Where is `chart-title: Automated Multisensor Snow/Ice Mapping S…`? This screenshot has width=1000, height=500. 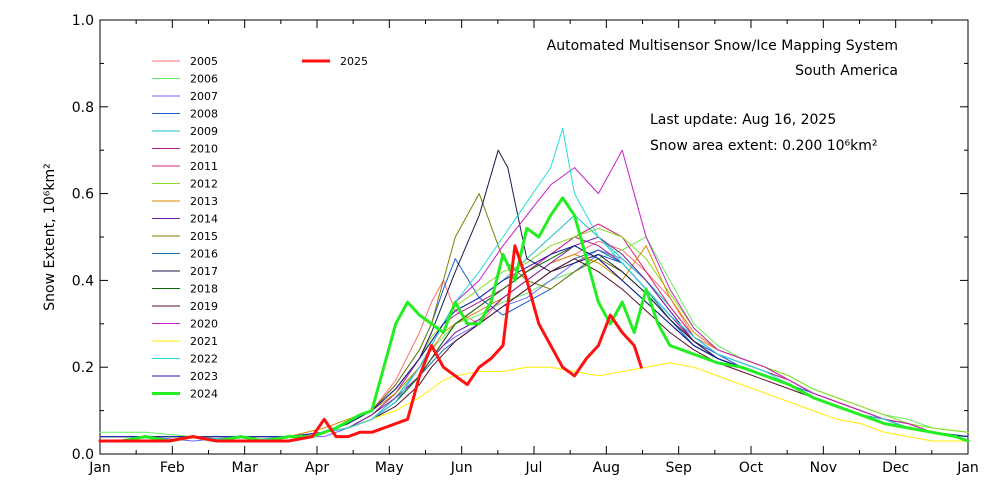
chart-title: Automated Multisensor Snow/Ice Mapping S… is located at coordinates (722, 46).